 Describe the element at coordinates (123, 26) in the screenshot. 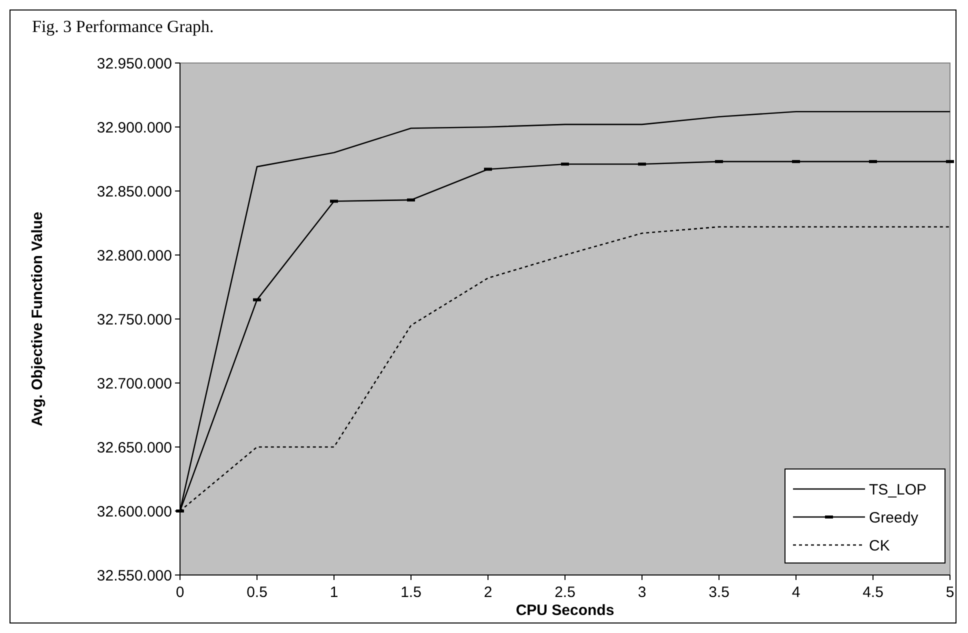

I see `chart-title: Fig. 3 Performance Graph.` at that location.